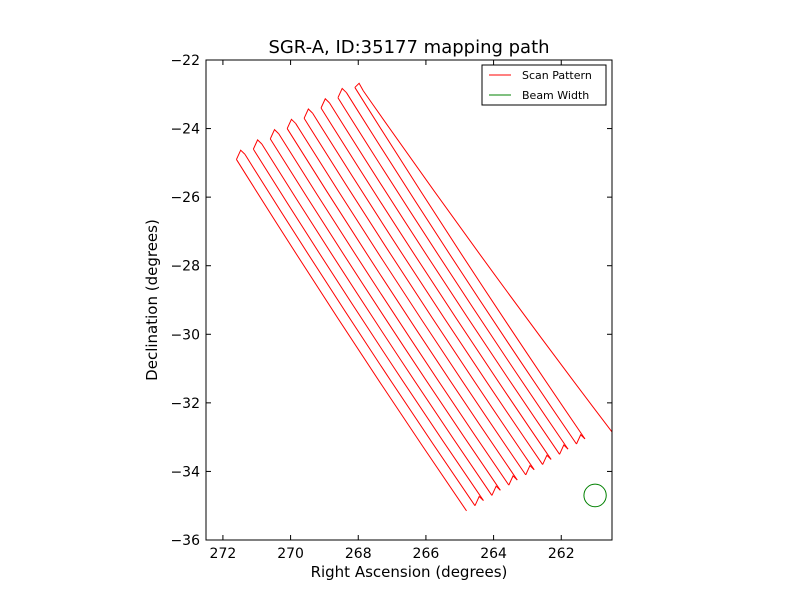 Image resolution: width=800 pixels, height=600 pixels. What do you see at coordinates (358, 554) in the screenshot?
I see `x-tick-label: 268` at bounding box center [358, 554].